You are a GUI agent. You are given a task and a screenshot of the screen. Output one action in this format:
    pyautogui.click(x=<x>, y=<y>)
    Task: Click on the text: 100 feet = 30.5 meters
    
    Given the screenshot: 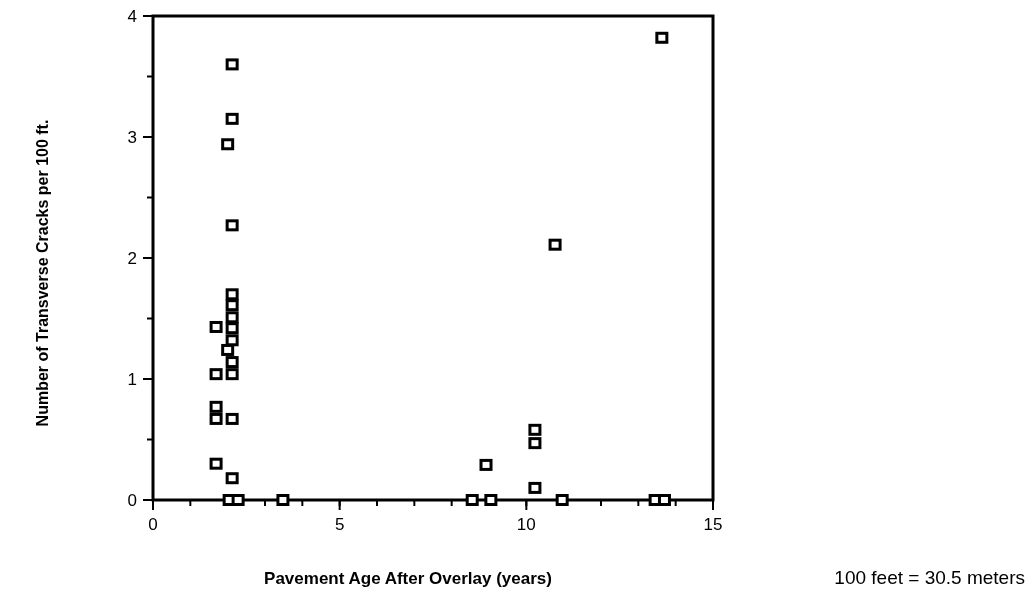 What is the action you would take?
    pyautogui.click(x=929, y=577)
    